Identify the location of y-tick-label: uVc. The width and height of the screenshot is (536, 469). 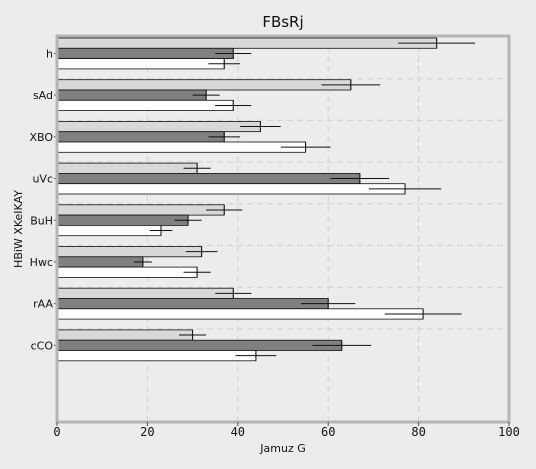
(42, 179).